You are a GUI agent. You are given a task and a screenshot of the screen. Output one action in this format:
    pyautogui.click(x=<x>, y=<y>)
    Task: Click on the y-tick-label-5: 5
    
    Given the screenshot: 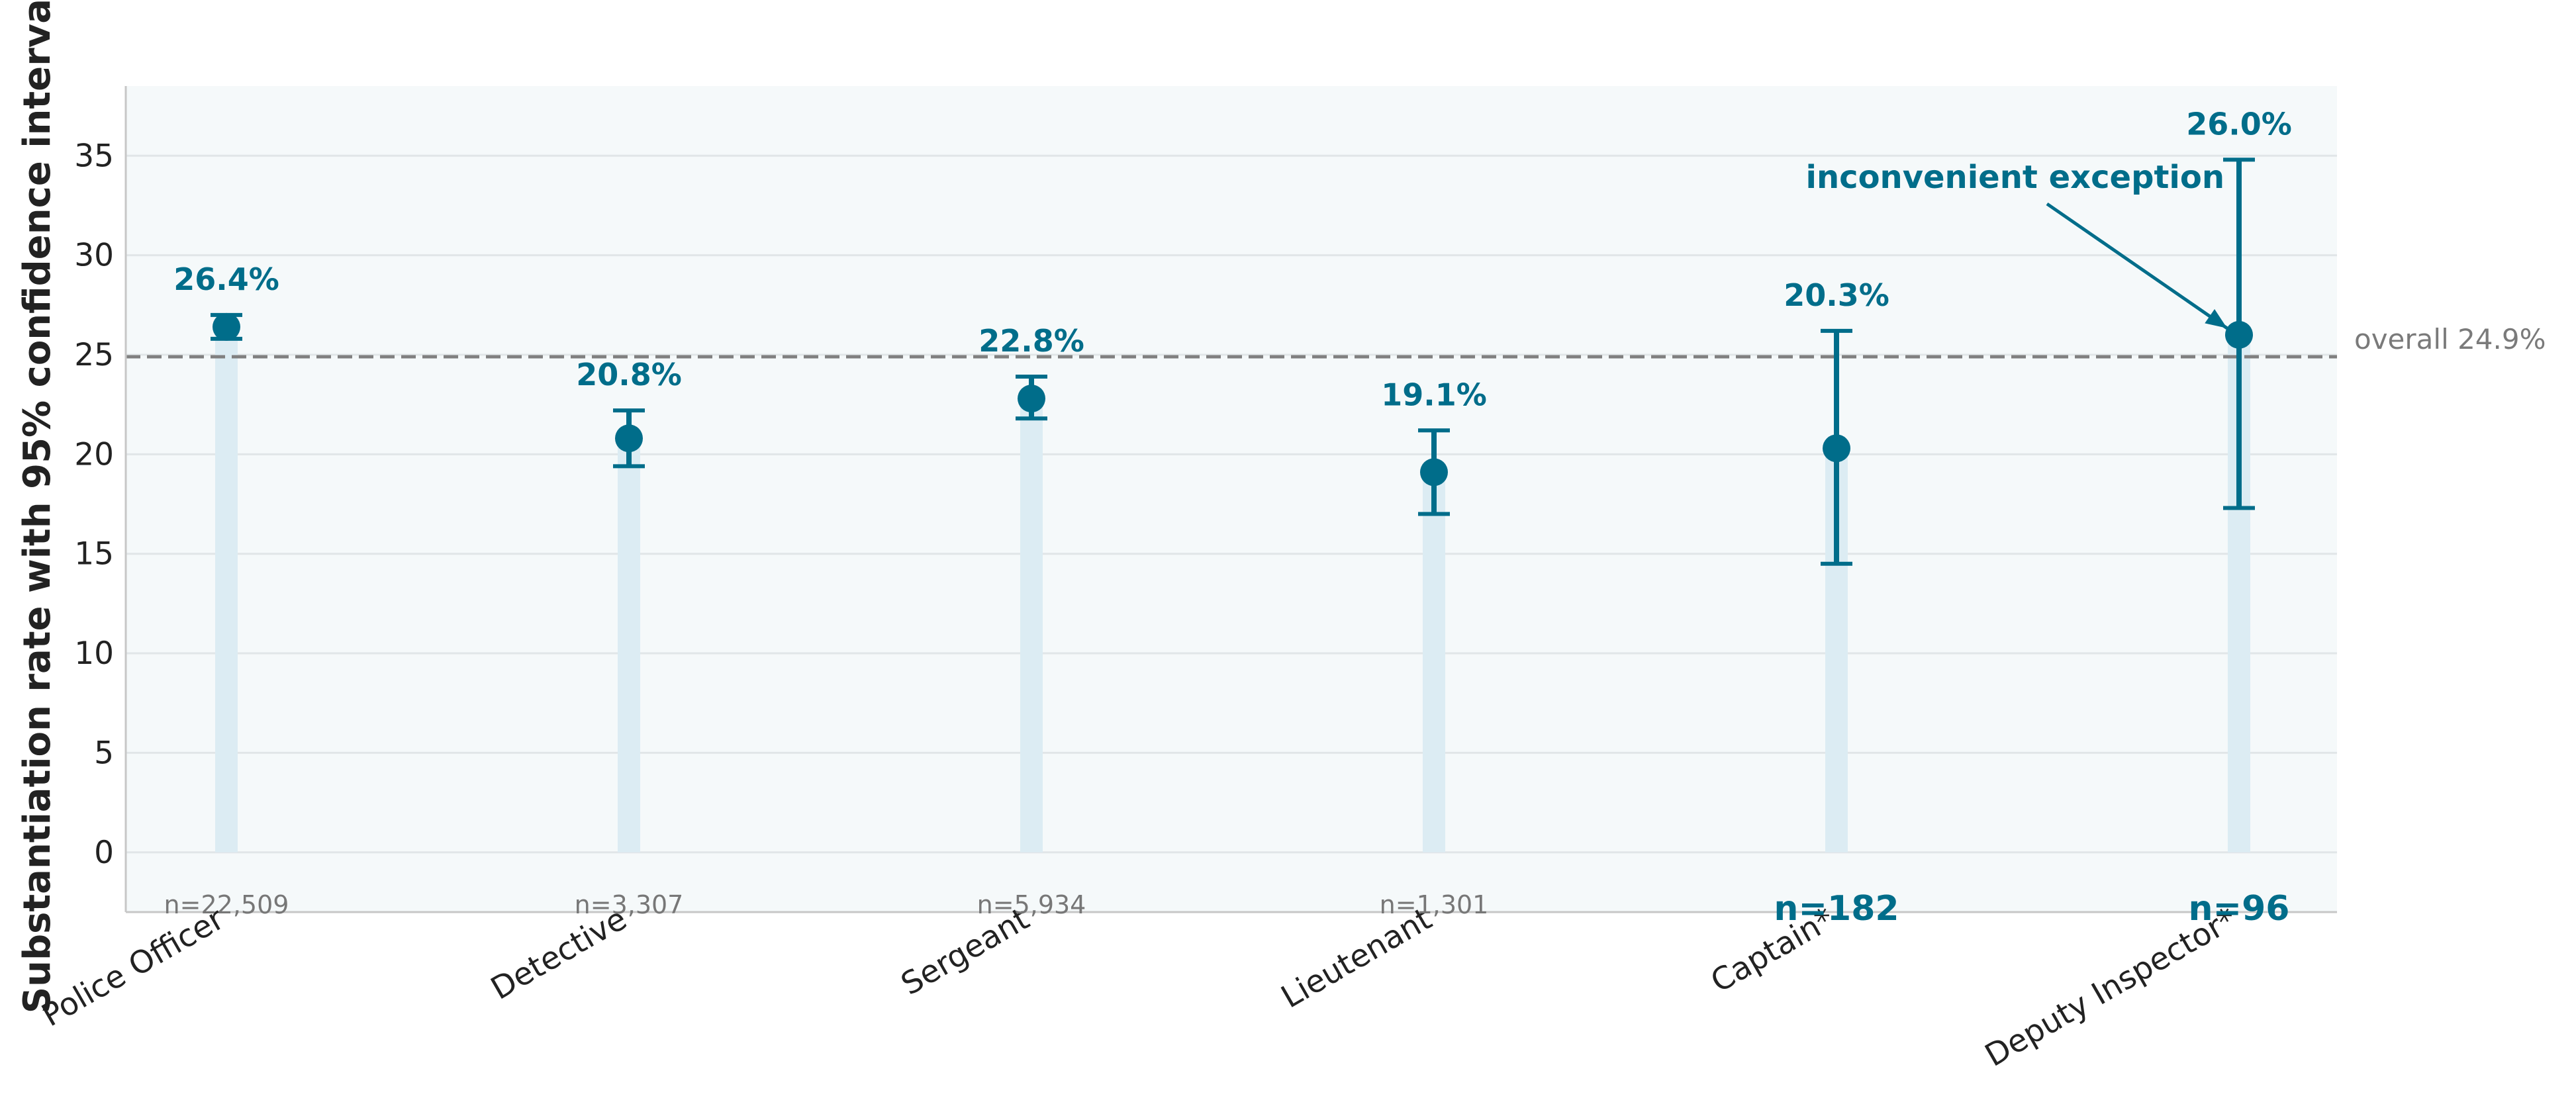 What is the action you would take?
    pyautogui.click(x=104, y=753)
    